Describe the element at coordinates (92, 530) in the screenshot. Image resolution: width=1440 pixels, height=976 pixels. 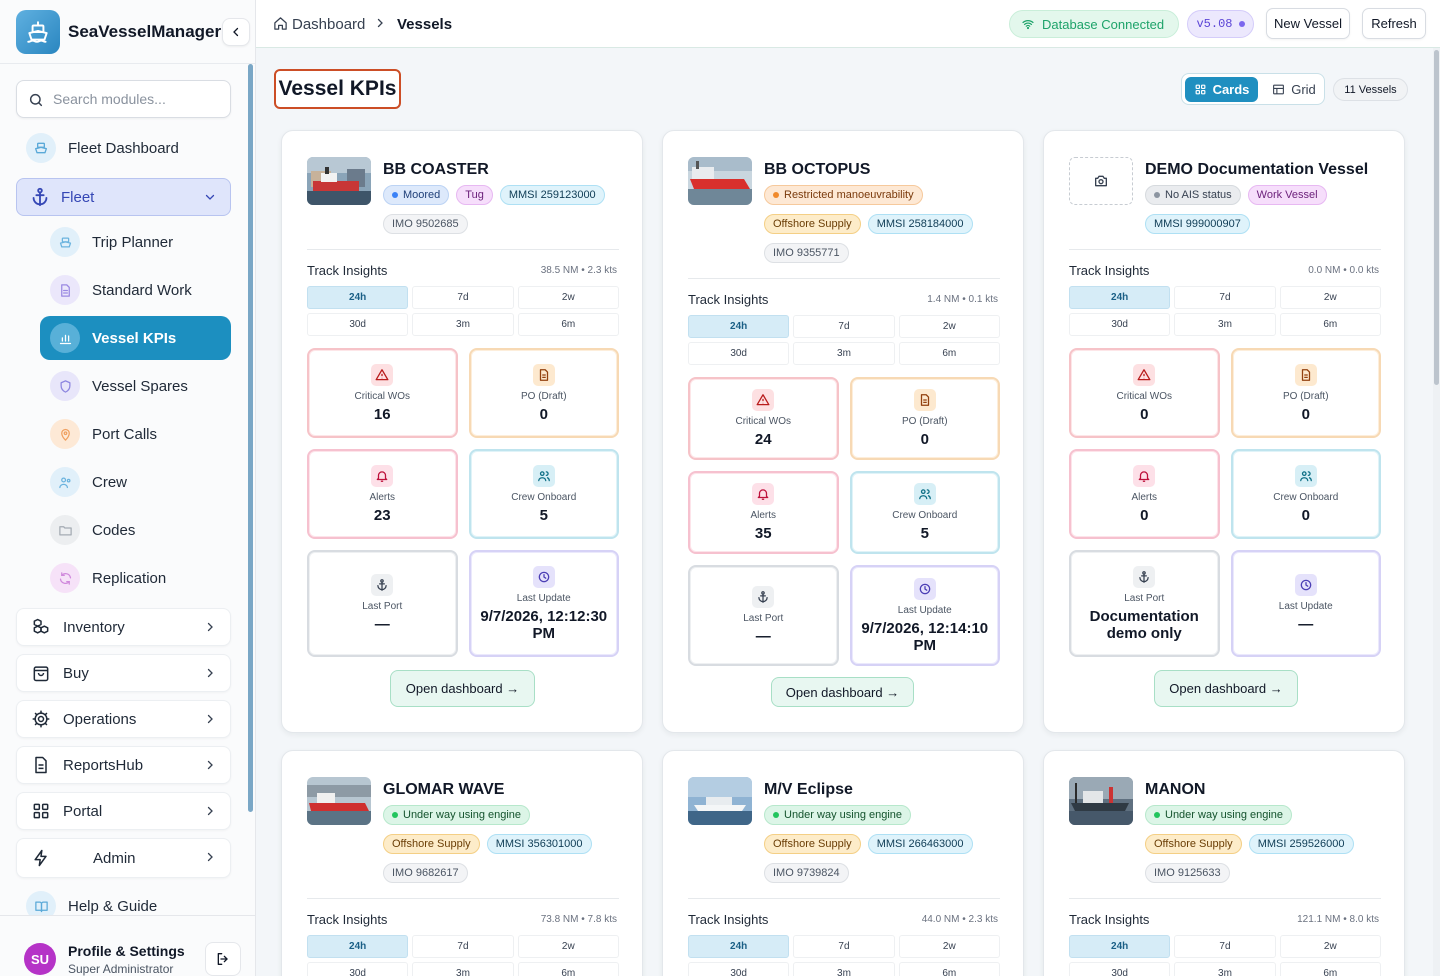
I see `nav-codes: Codes` at that location.